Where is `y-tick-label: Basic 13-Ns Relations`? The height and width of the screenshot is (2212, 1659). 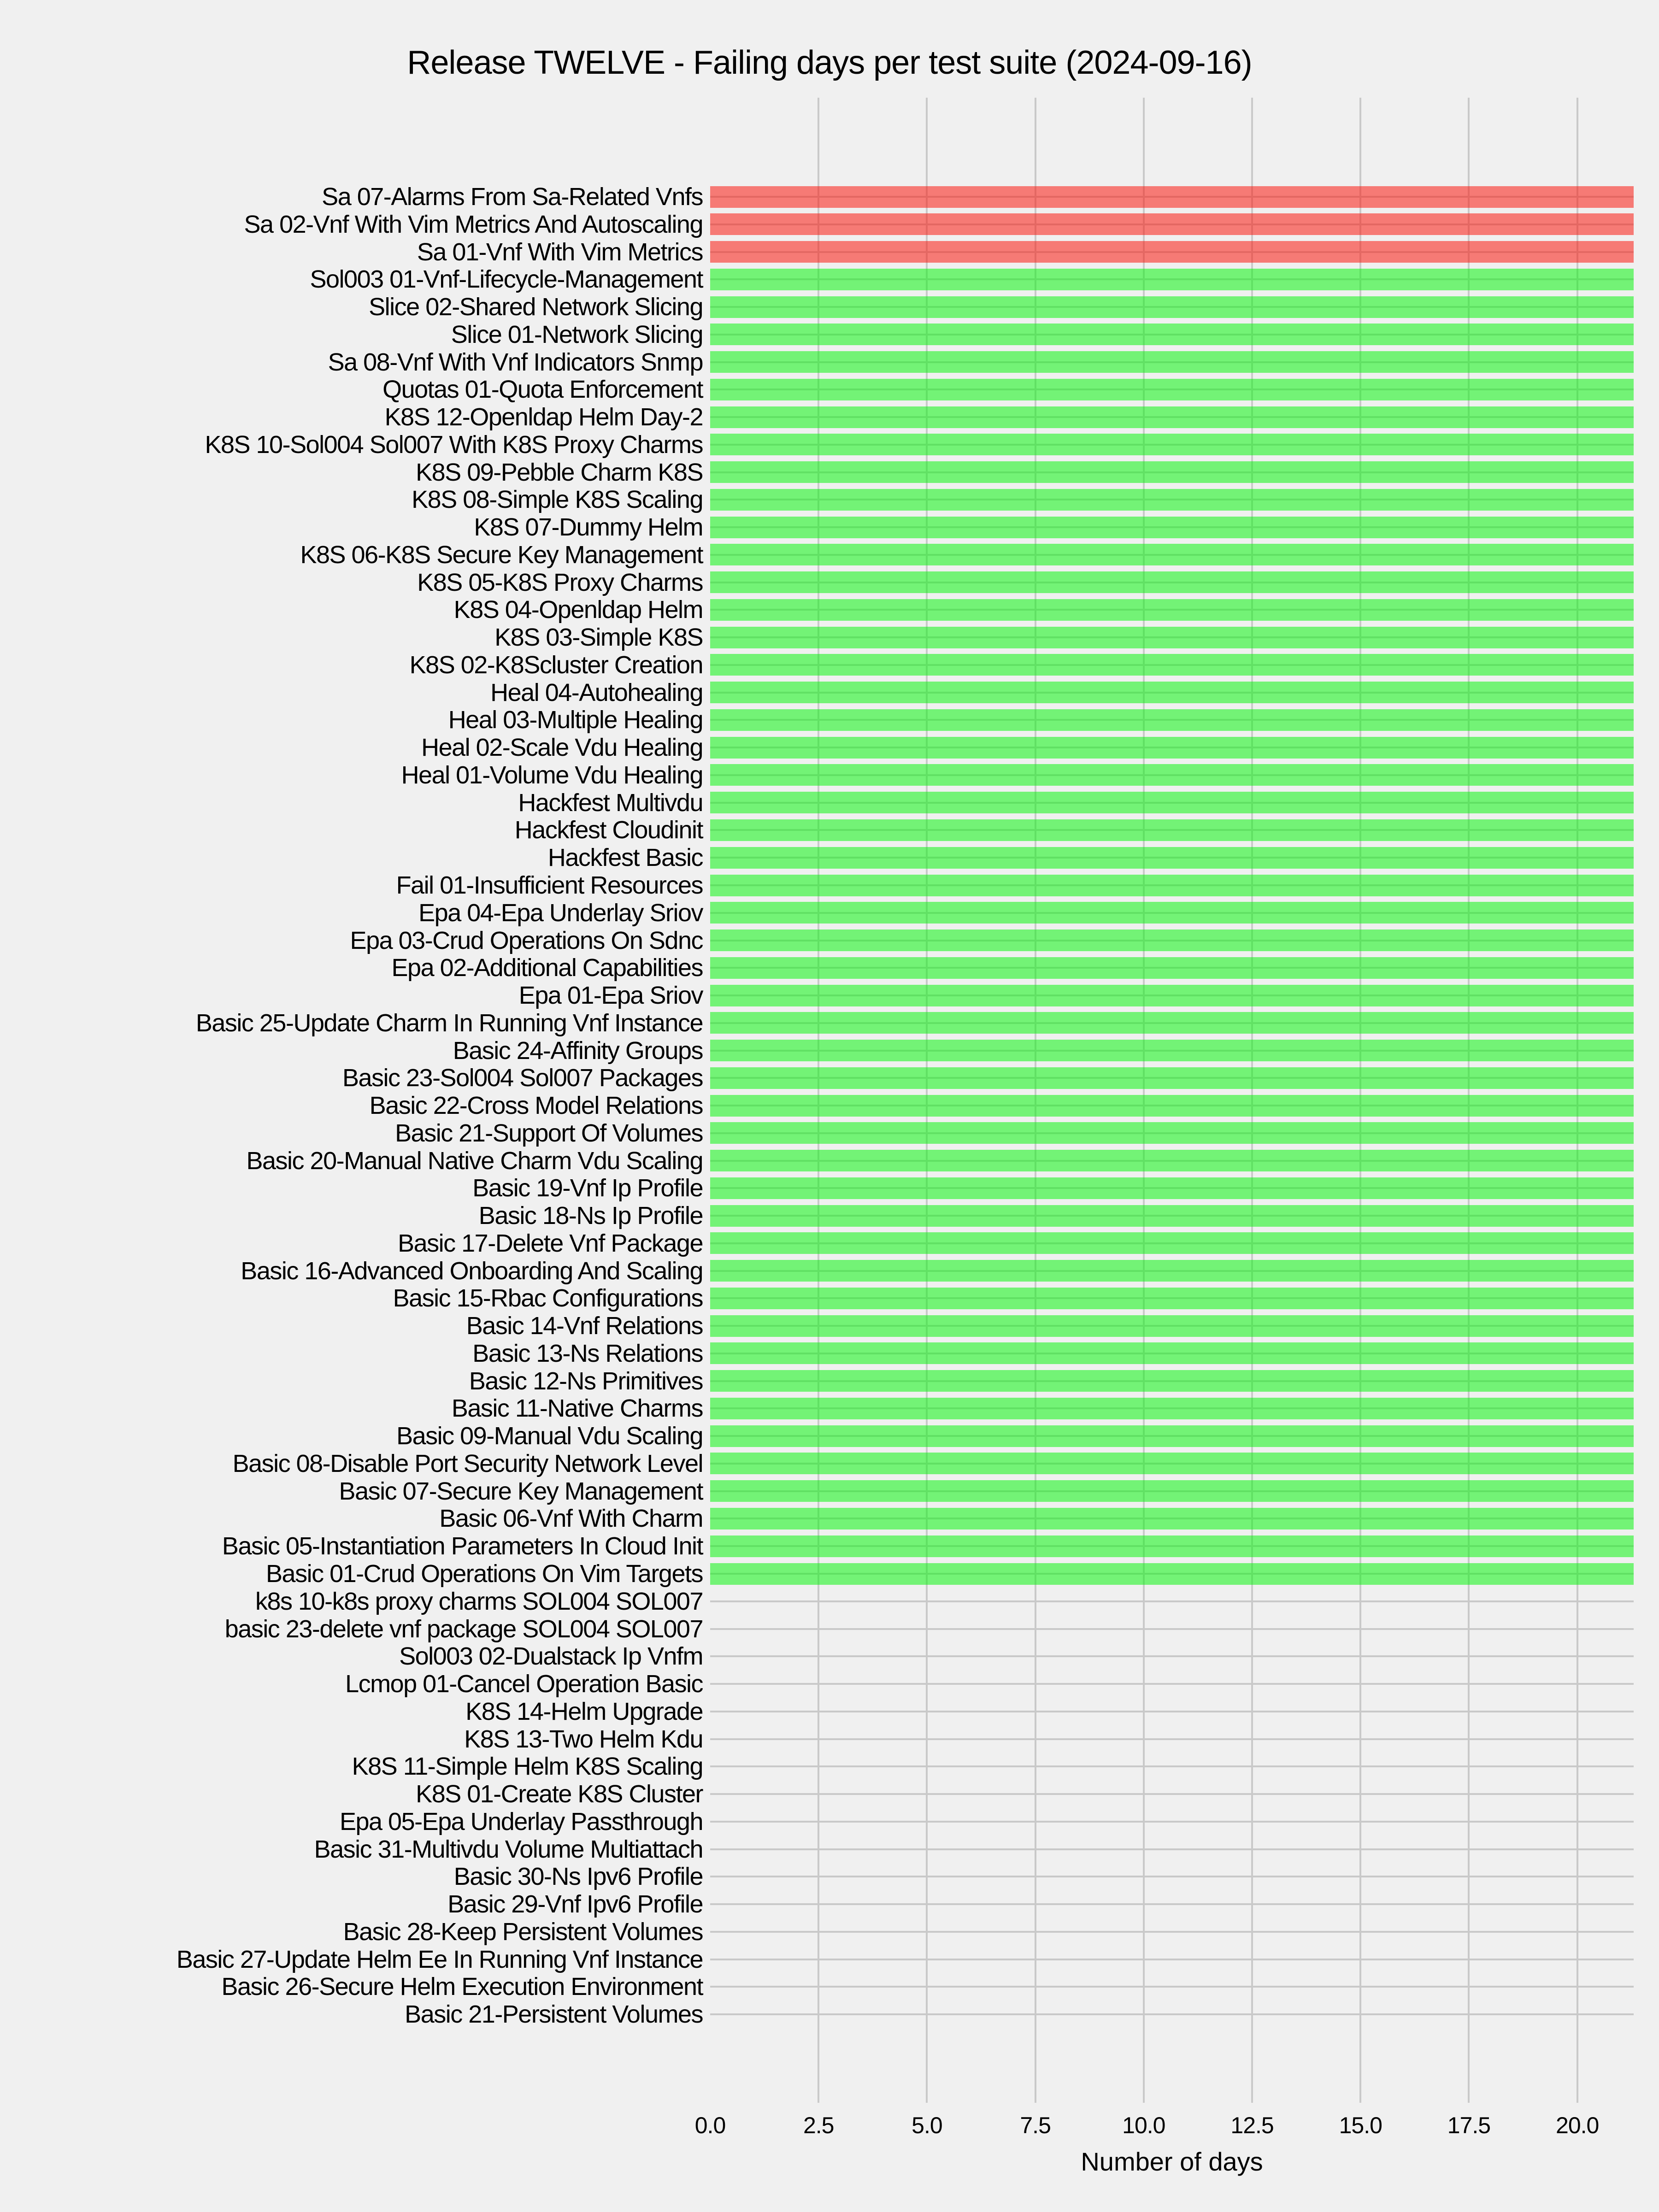
y-tick-label: Basic 13-Ns Relations is located at coordinates (587, 1353).